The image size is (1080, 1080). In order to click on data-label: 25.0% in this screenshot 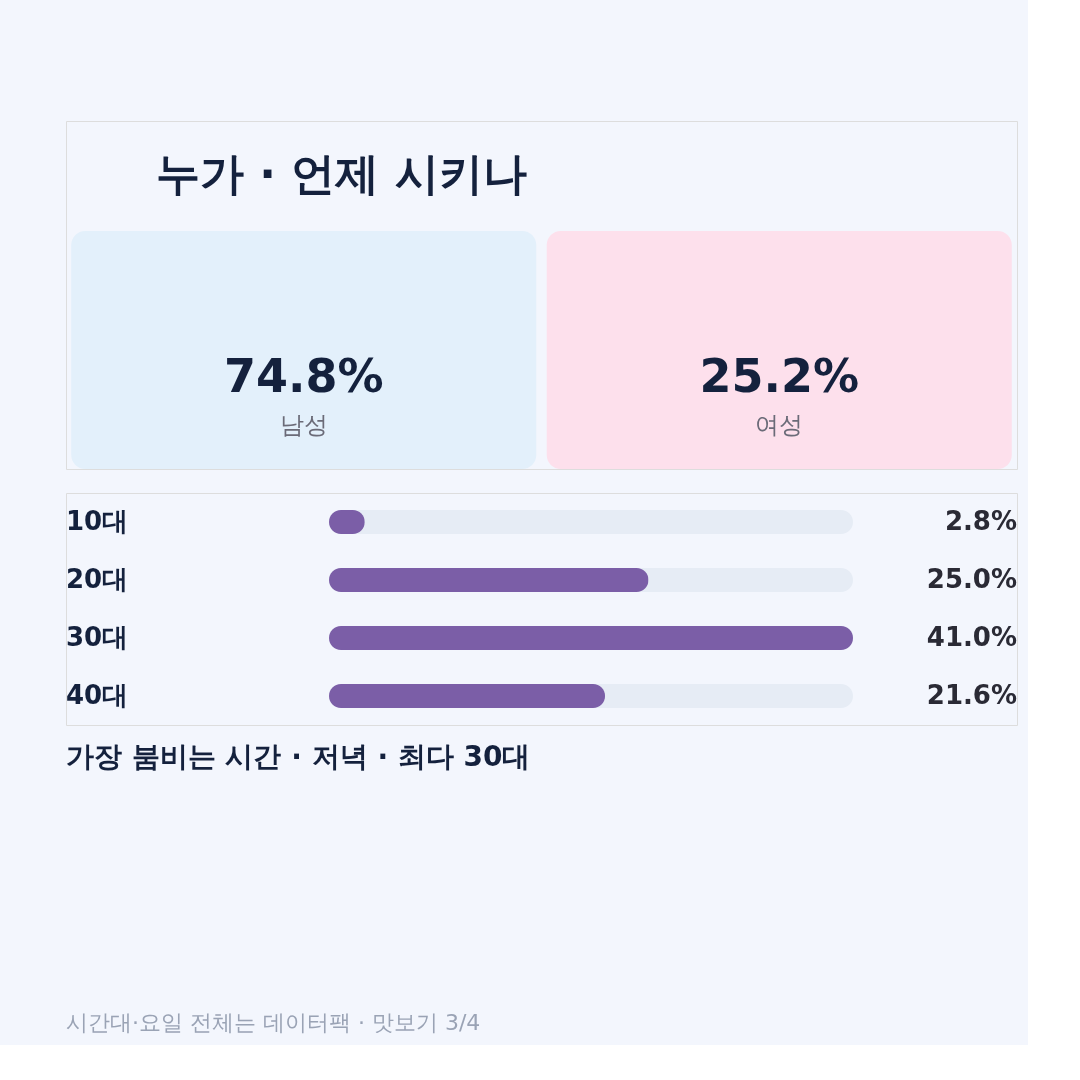, I will do `click(971, 579)`.